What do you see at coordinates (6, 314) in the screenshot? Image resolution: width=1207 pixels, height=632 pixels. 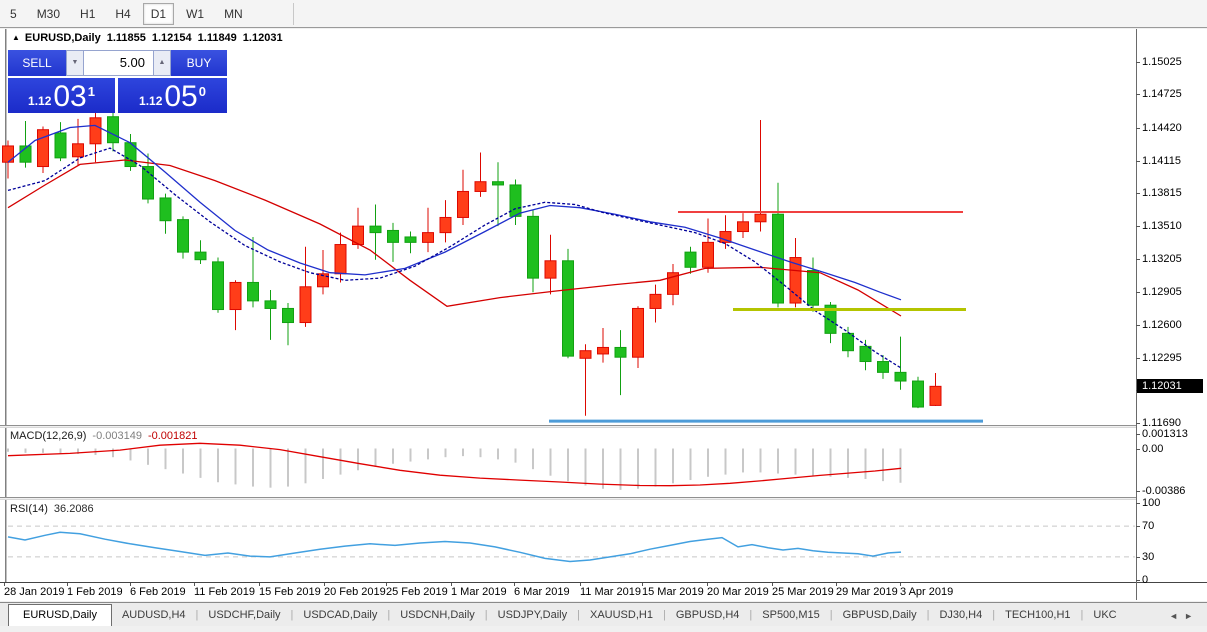 I see `window-left-border` at bounding box center [6, 314].